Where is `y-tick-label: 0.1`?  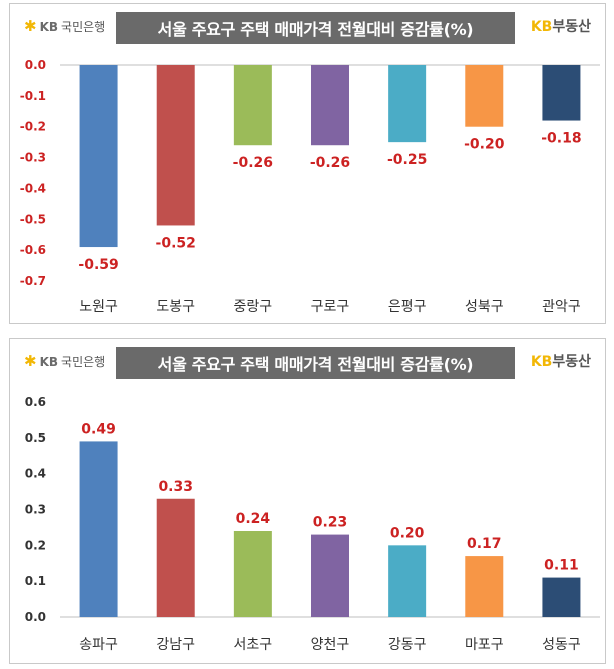 y-tick-label: 0.1 is located at coordinates (35, 581).